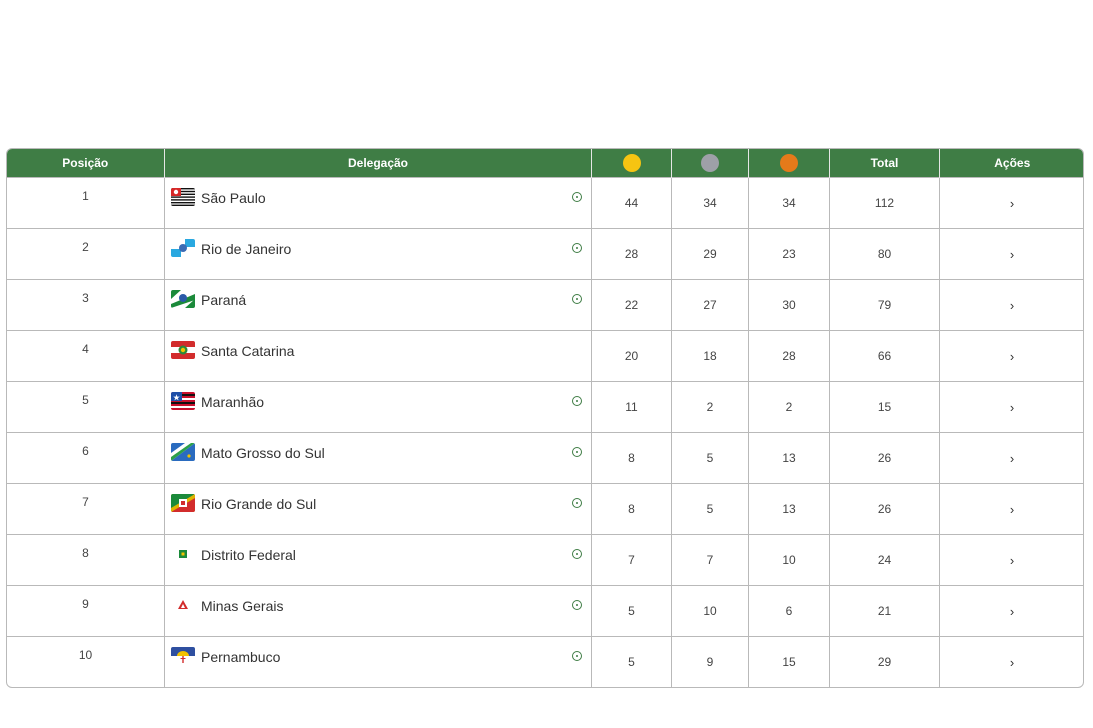 This screenshot has width=1093, height=728. What do you see at coordinates (789, 356) in the screenshot?
I see `bronze-count: 28` at bounding box center [789, 356].